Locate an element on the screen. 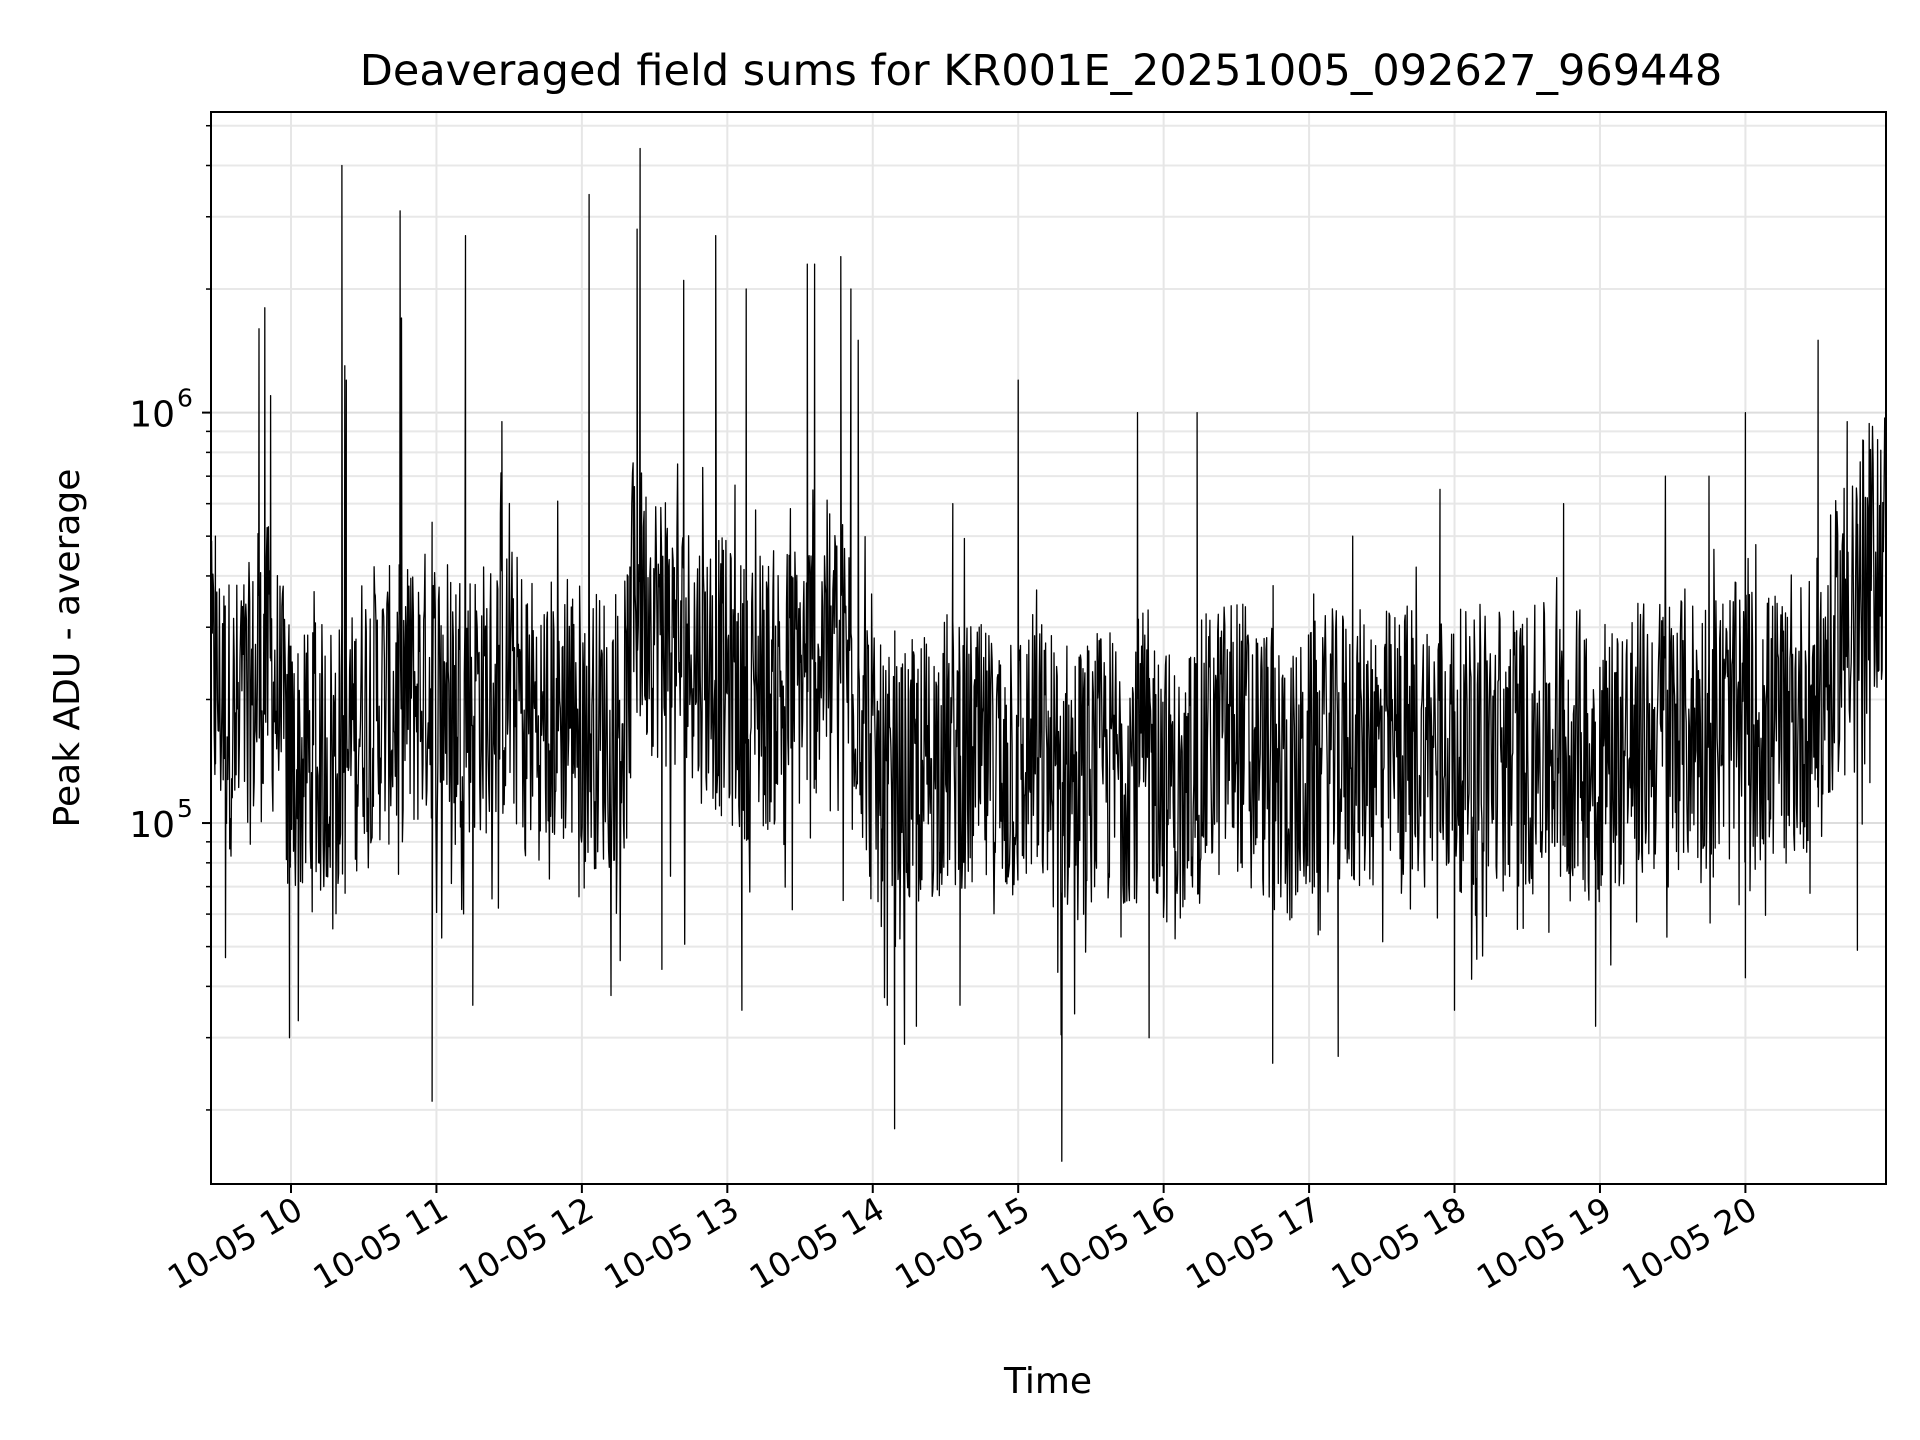 This screenshot has width=1920, height=1440. y-tick-exponent: 5 is located at coordinates (185, 808).